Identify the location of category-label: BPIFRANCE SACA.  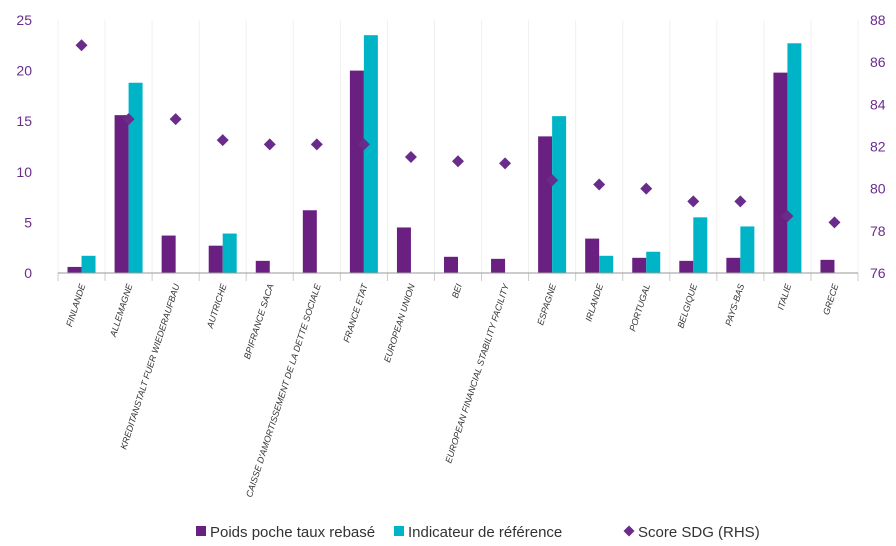
(259, 322).